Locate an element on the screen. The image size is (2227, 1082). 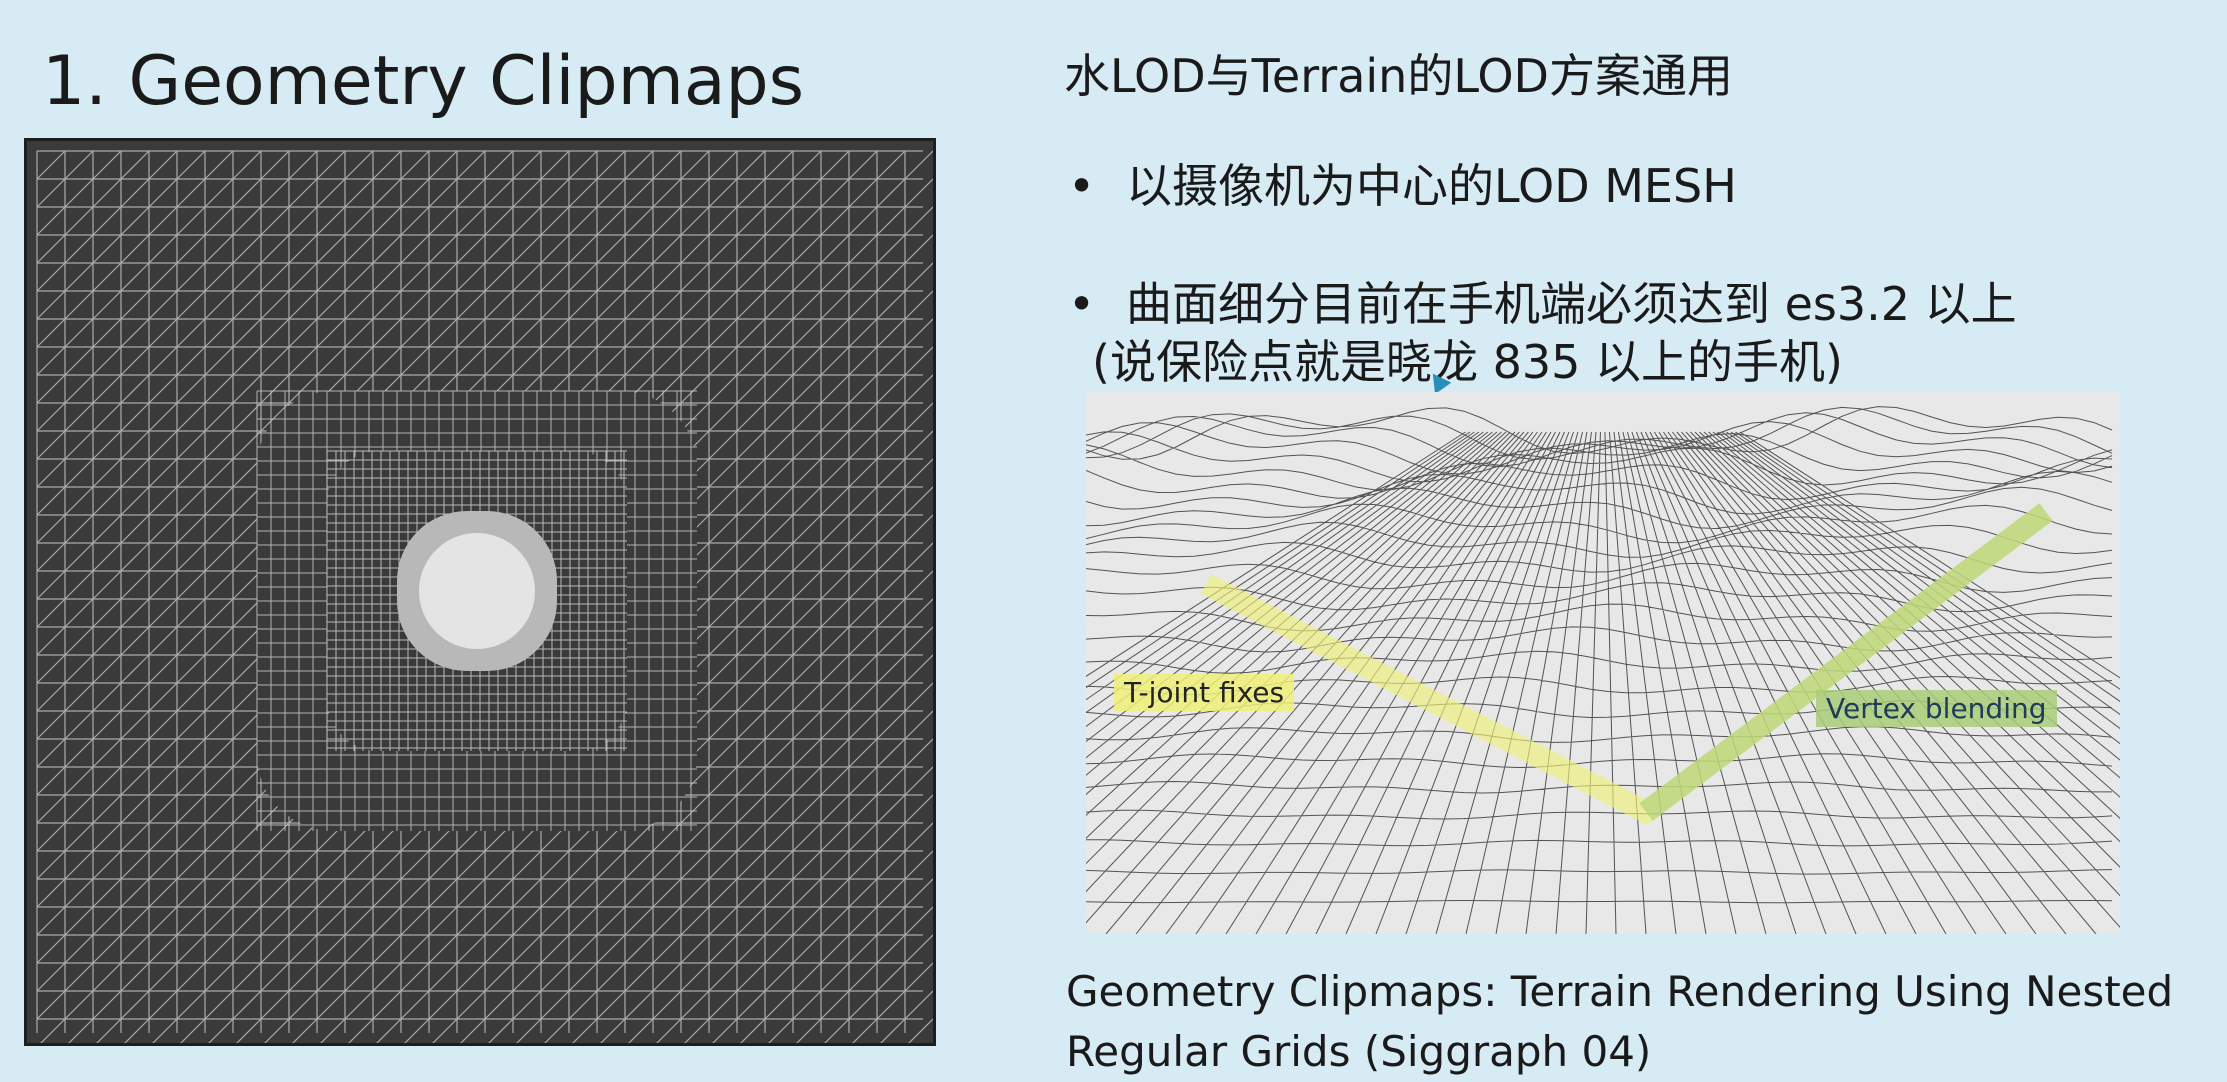
slide-title: 1. Geometry Clipmaps is located at coordinates (423, 81).